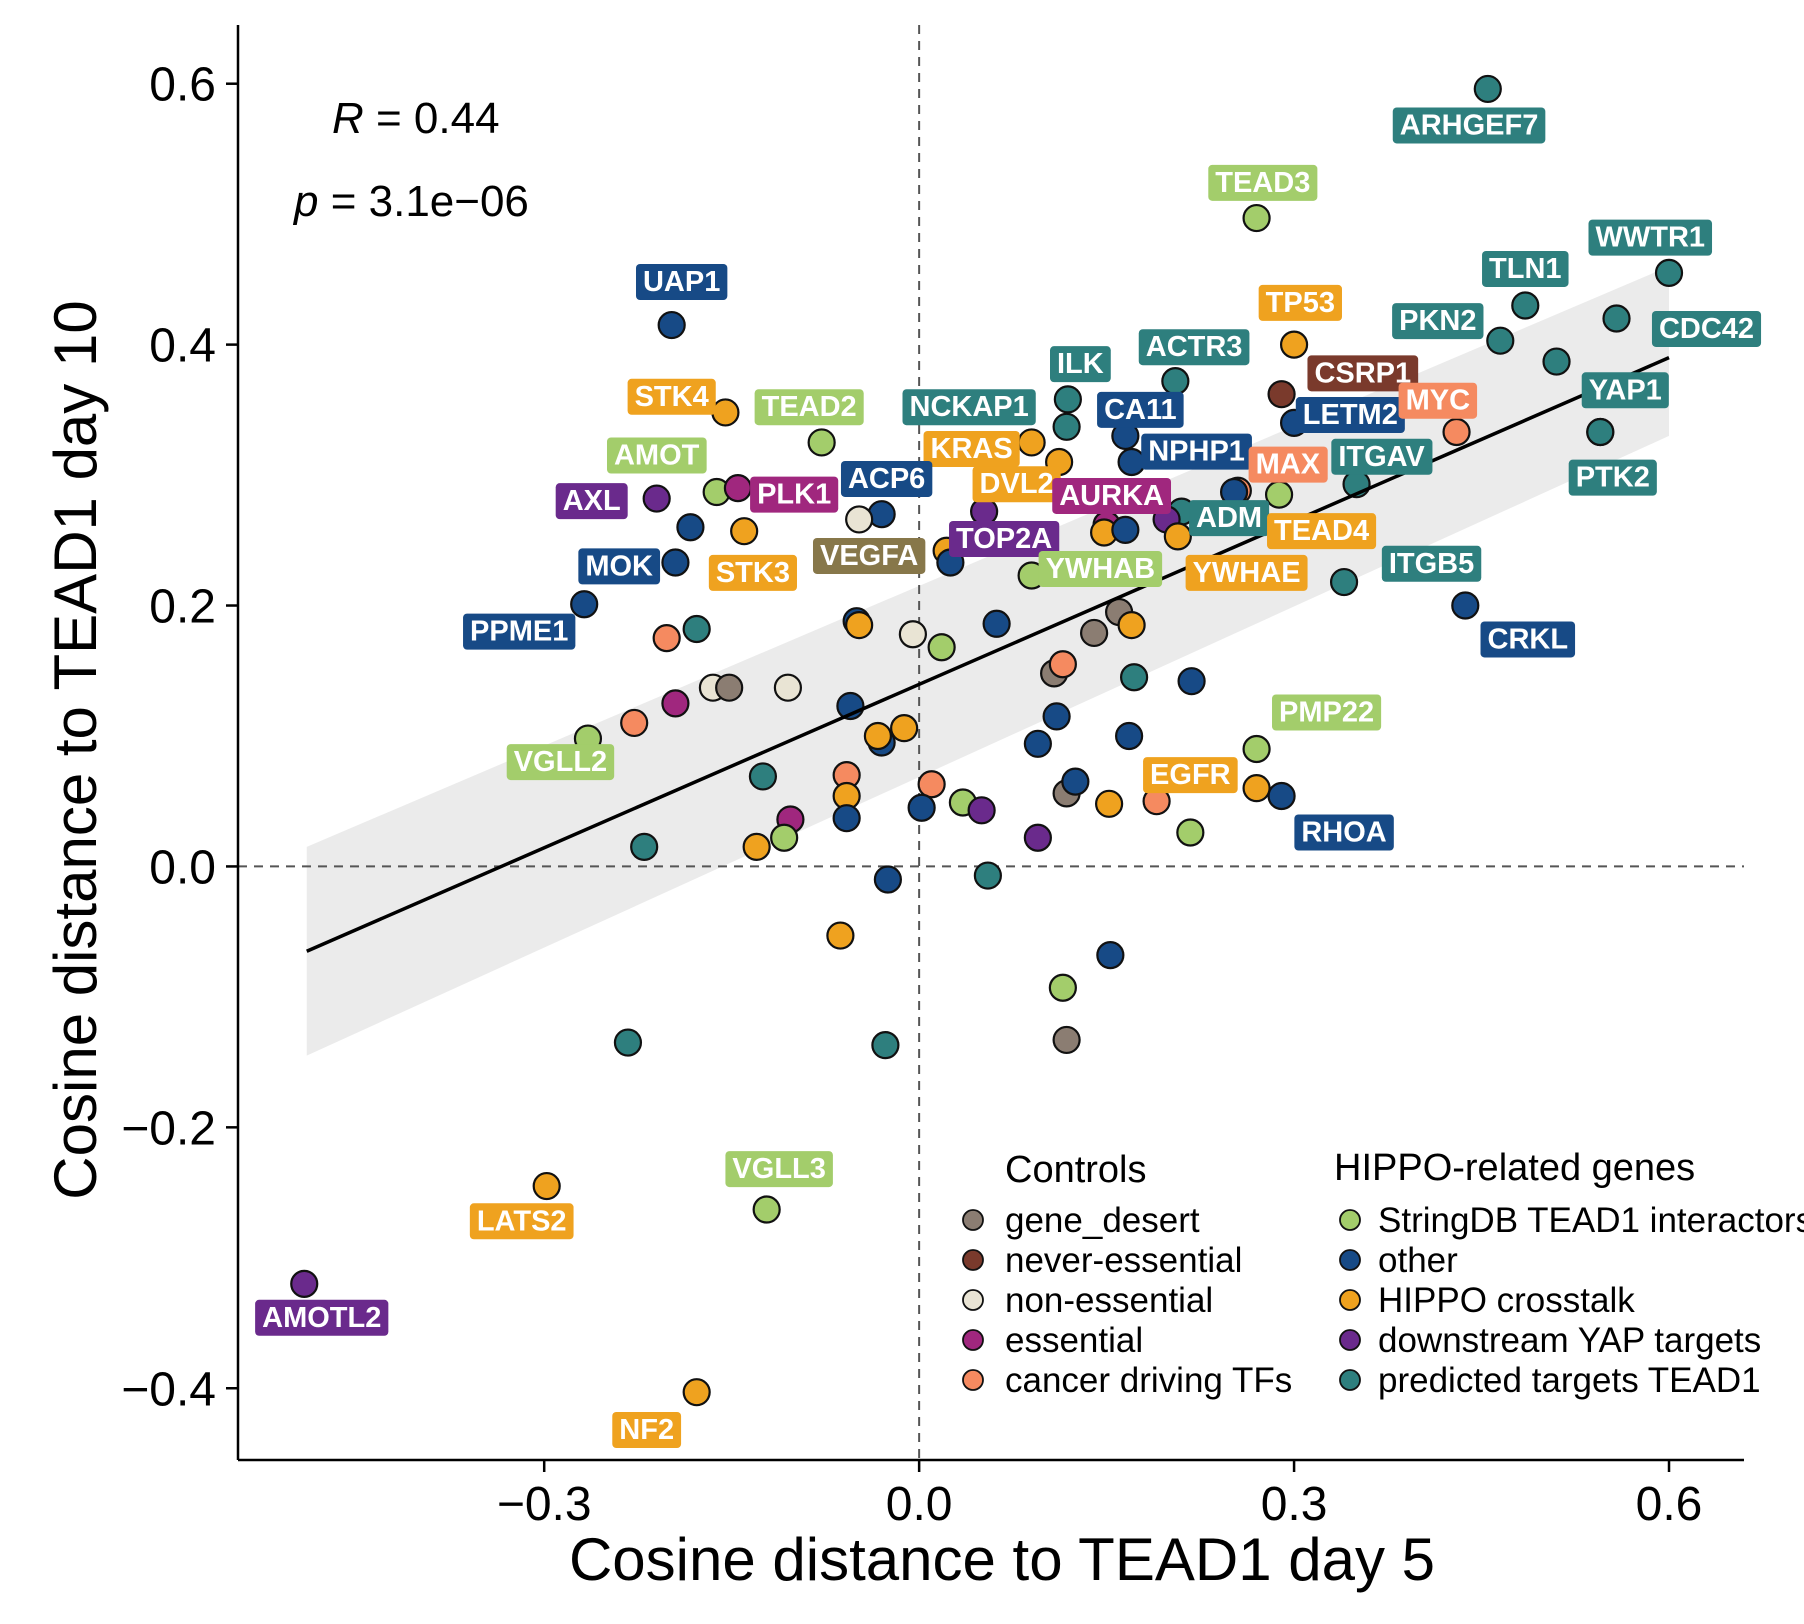 The width and height of the screenshot is (1804, 1624). Describe the element at coordinates (584, 604) in the screenshot. I see `data-point-ppme1` at that location.